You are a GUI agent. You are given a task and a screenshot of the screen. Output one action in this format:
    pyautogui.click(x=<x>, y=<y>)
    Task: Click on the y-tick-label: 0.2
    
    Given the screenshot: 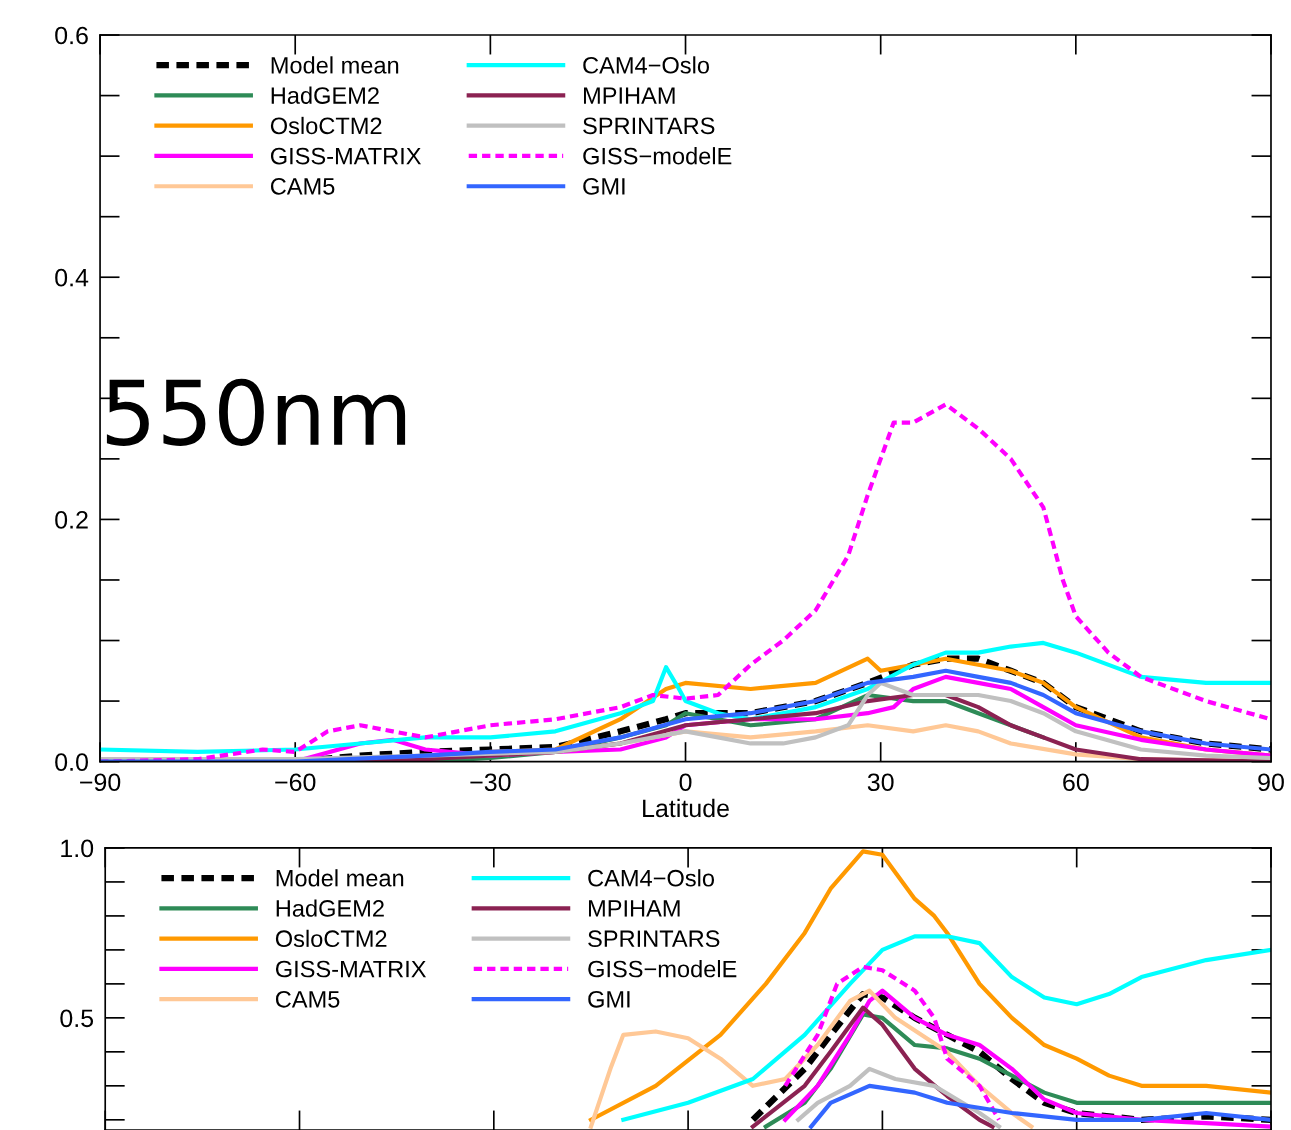 What is the action you would take?
    pyautogui.click(x=71, y=520)
    